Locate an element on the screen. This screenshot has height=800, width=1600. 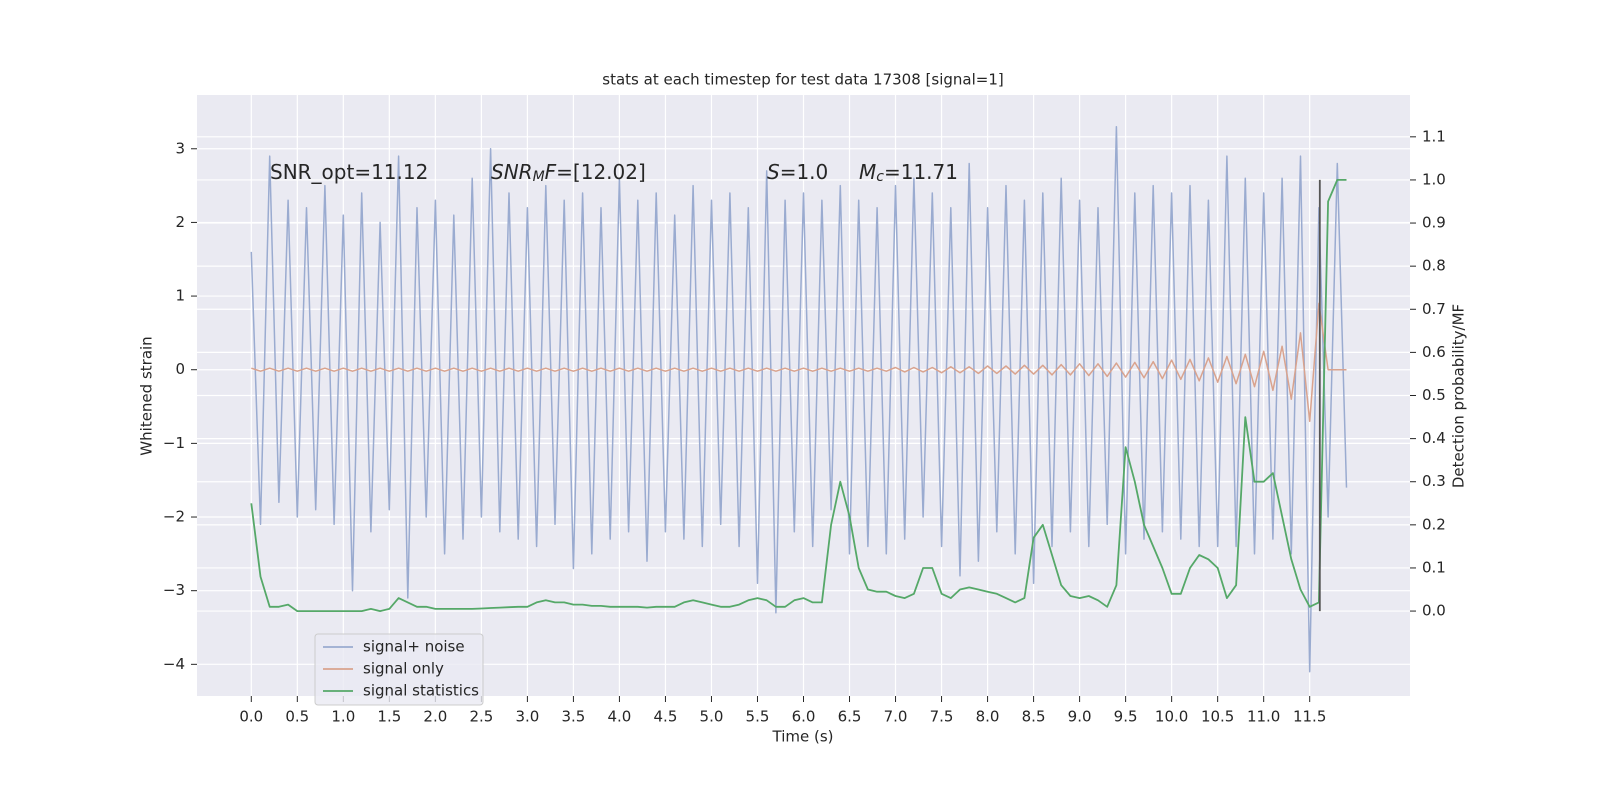
y2-tick-label: 0.7 is located at coordinates (1434, 309).